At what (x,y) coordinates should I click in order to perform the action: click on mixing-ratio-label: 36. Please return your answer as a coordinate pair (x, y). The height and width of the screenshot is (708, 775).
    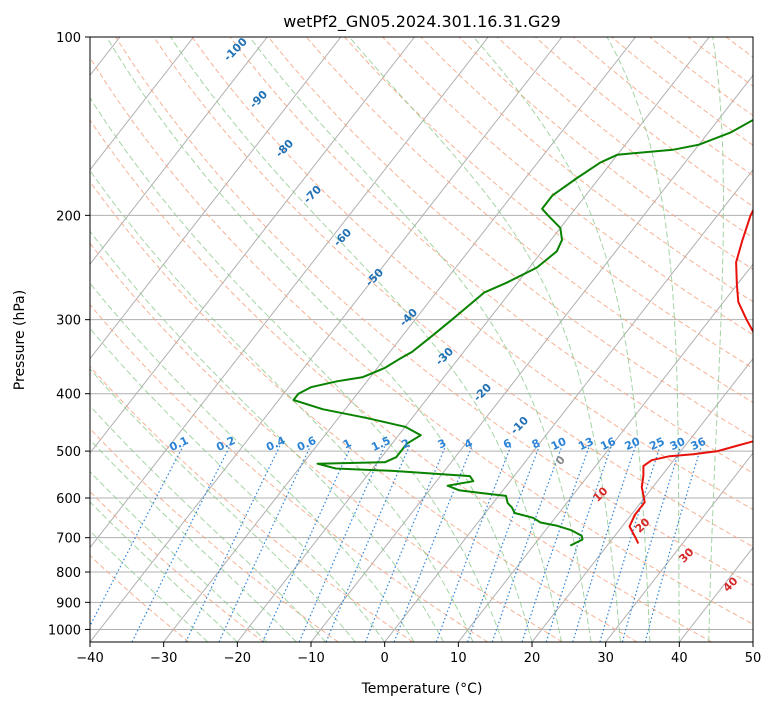
    Looking at the image, I should click on (699, 444).